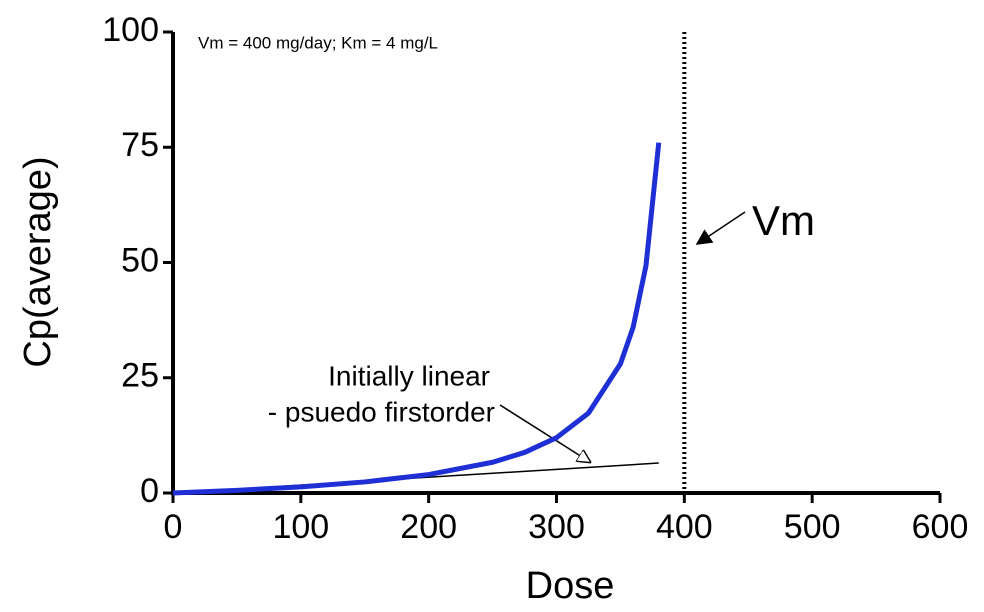 The height and width of the screenshot is (612, 984). Describe the element at coordinates (570, 586) in the screenshot. I see `x-axis-label: Dose` at that location.